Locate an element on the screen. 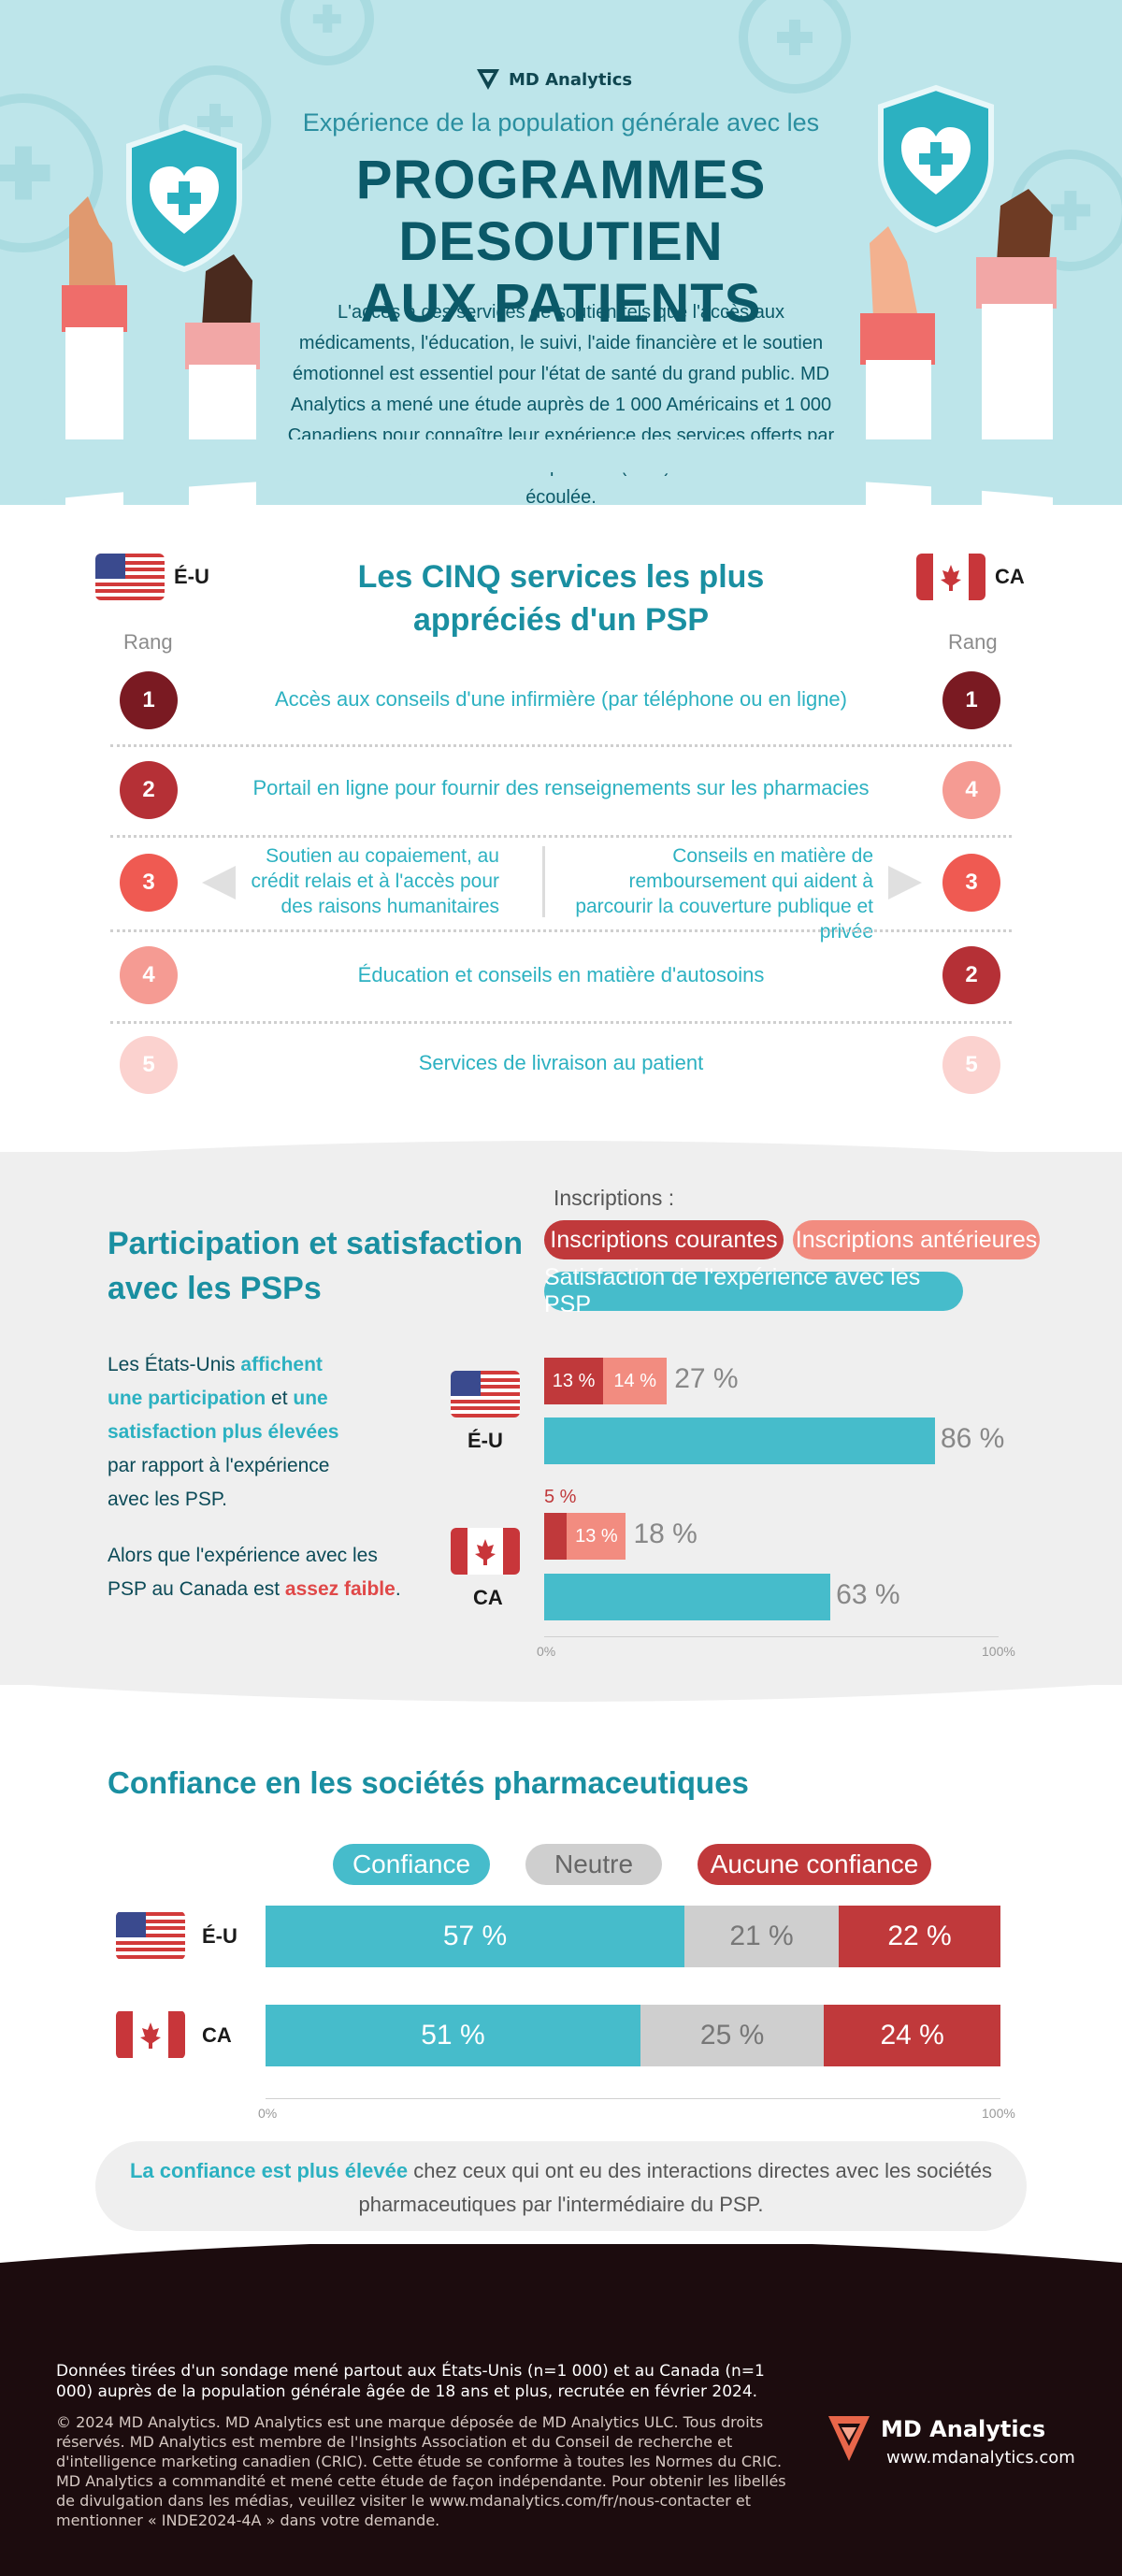 The height and width of the screenshot is (2576, 1122). inscriptions-label: Inscriptions : is located at coordinates (615, 1198).